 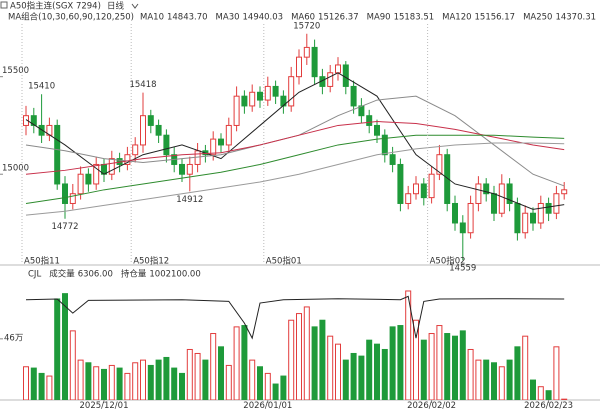 What do you see at coordinates (456, 18) in the screenshot?
I see `legend-text: MA120` at bounding box center [456, 18].